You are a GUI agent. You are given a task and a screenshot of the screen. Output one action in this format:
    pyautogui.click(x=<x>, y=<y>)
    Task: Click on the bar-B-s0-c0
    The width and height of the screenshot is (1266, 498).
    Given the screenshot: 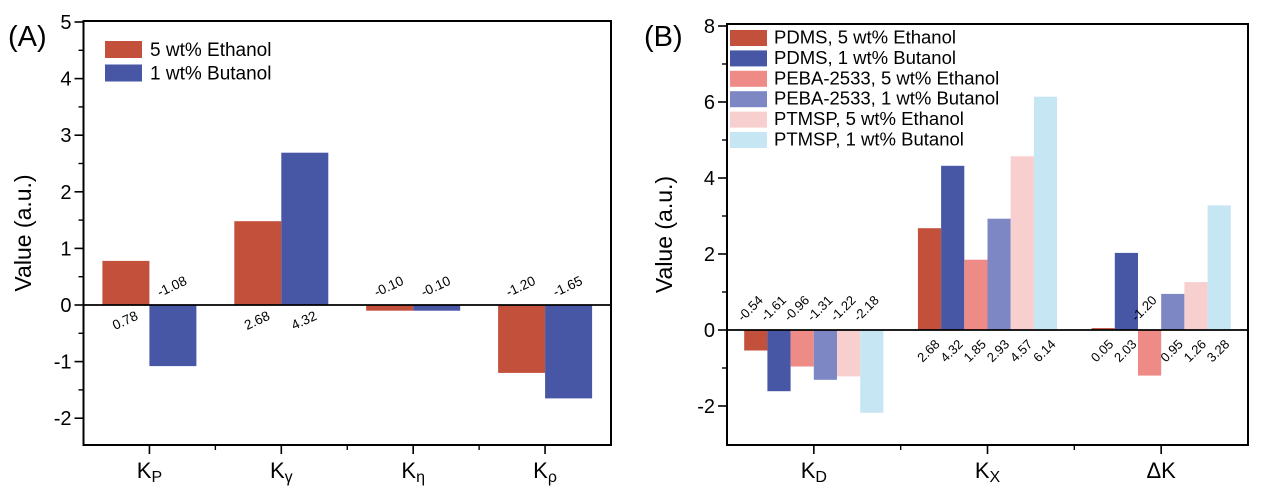 What is the action you would take?
    pyautogui.click(x=756, y=340)
    